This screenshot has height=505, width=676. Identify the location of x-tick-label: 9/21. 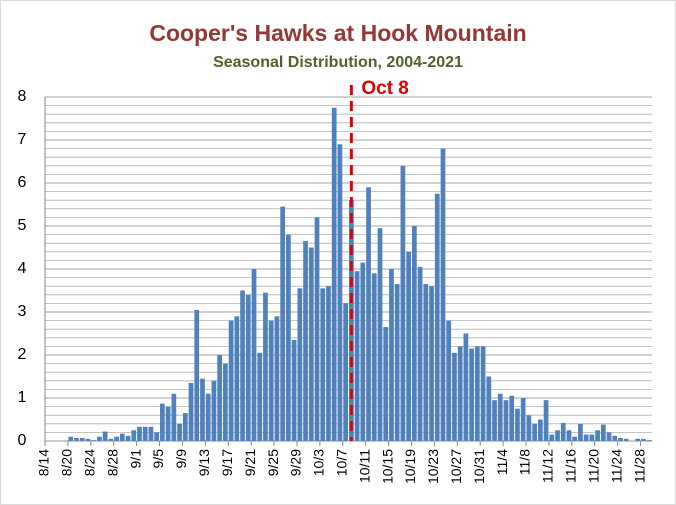
(250, 462).